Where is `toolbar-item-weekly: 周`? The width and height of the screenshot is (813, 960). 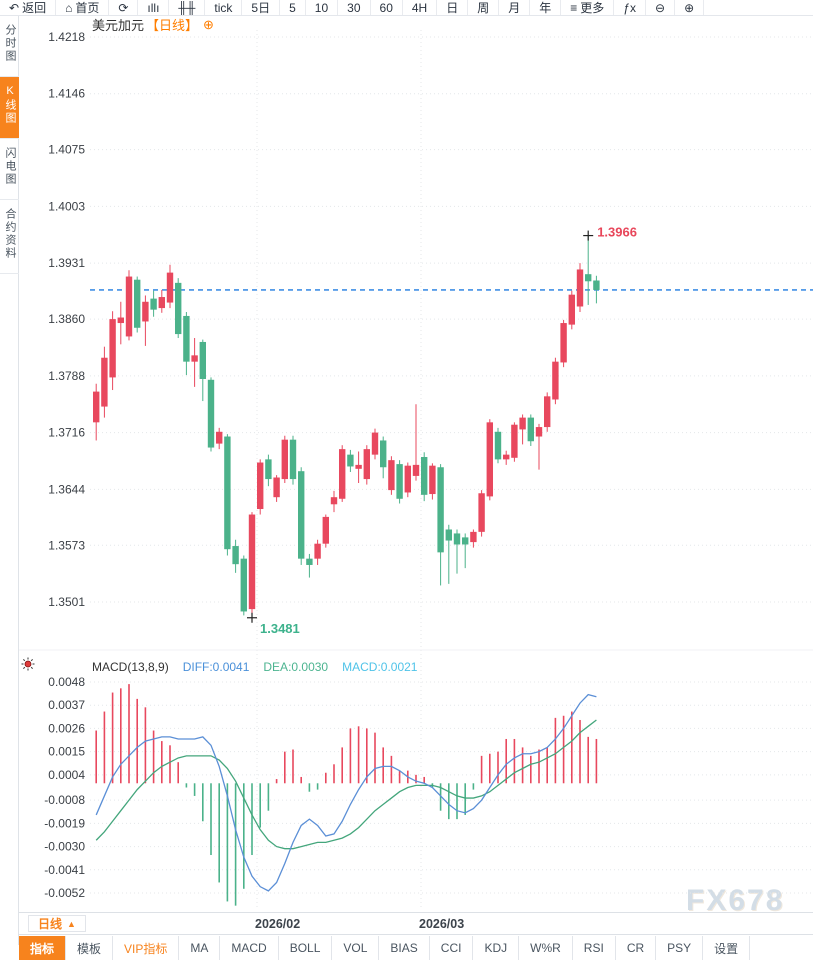
toolbar-item-weekly: 周 is located at coordinates (484, 7).